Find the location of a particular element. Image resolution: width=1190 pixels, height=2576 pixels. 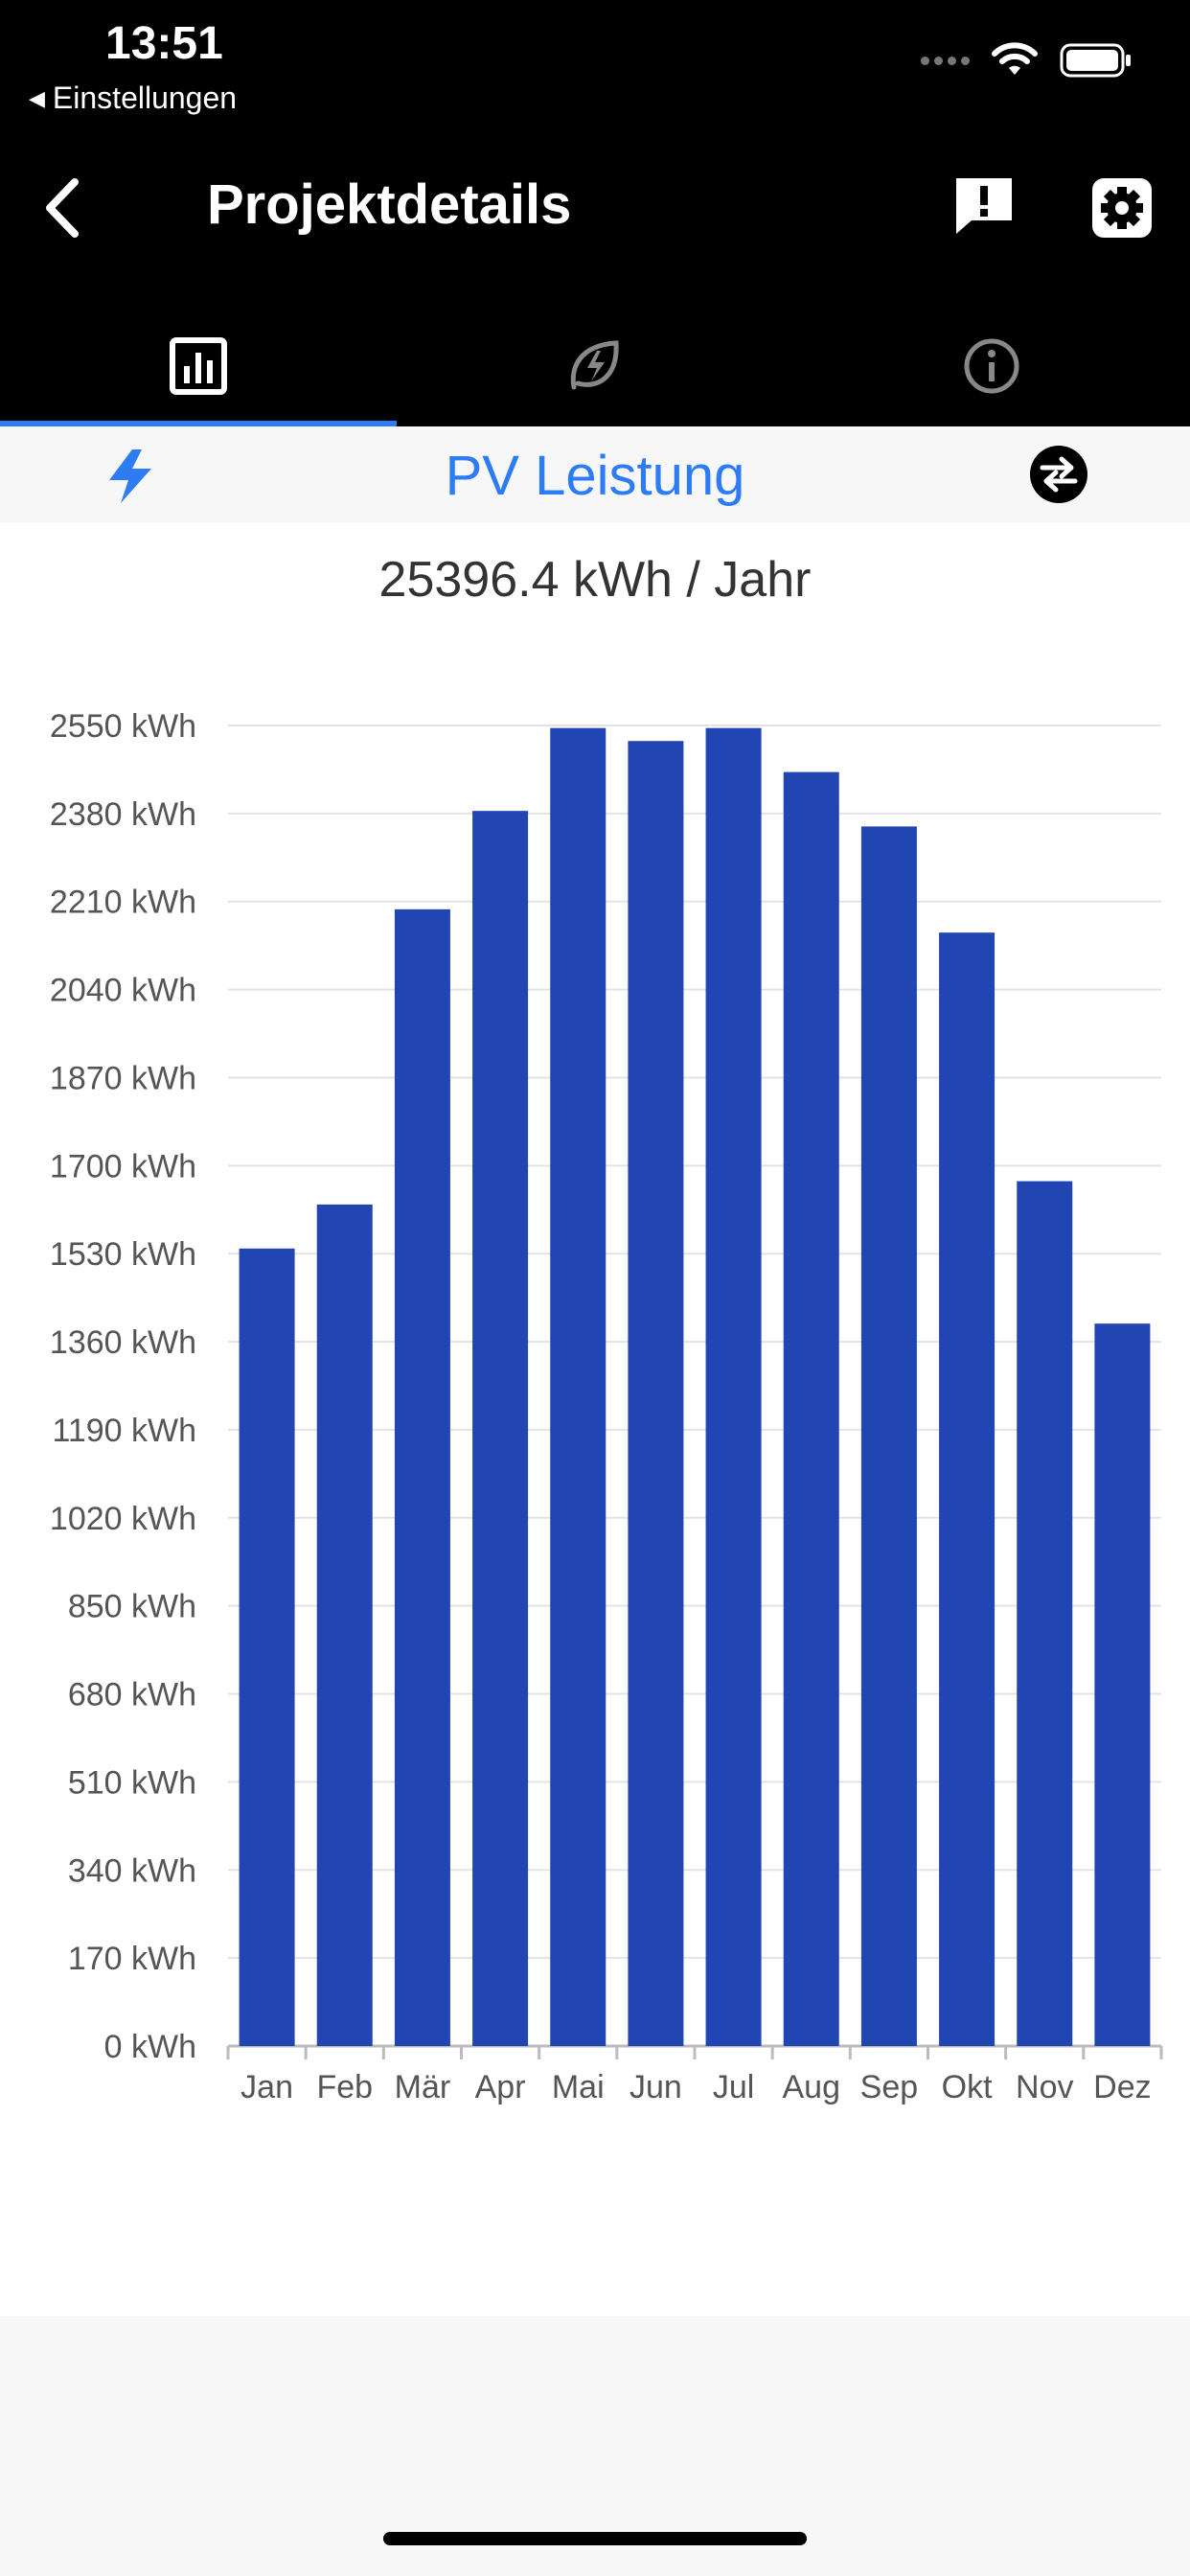

y-tick-label: 2550 kWh is located at coordinates (123, 726).